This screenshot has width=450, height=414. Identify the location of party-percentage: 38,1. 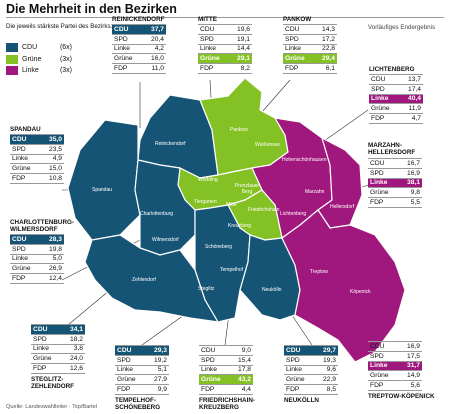
(410, 182).